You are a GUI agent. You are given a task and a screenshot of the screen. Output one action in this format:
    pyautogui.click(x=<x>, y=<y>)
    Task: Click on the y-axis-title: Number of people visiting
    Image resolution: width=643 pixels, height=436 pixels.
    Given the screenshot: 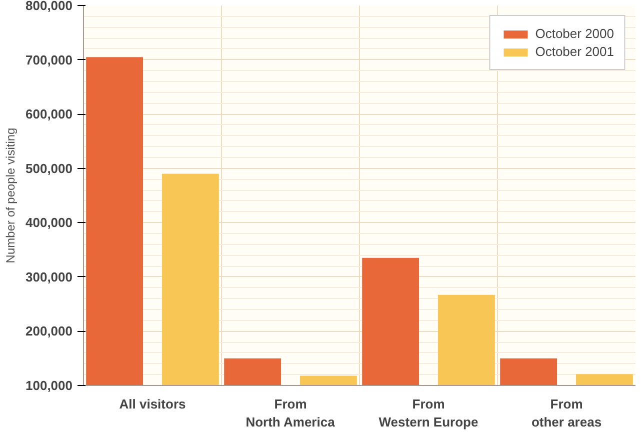 What is the action you would take?
    pyautogui.click(x=11, y=196)
    